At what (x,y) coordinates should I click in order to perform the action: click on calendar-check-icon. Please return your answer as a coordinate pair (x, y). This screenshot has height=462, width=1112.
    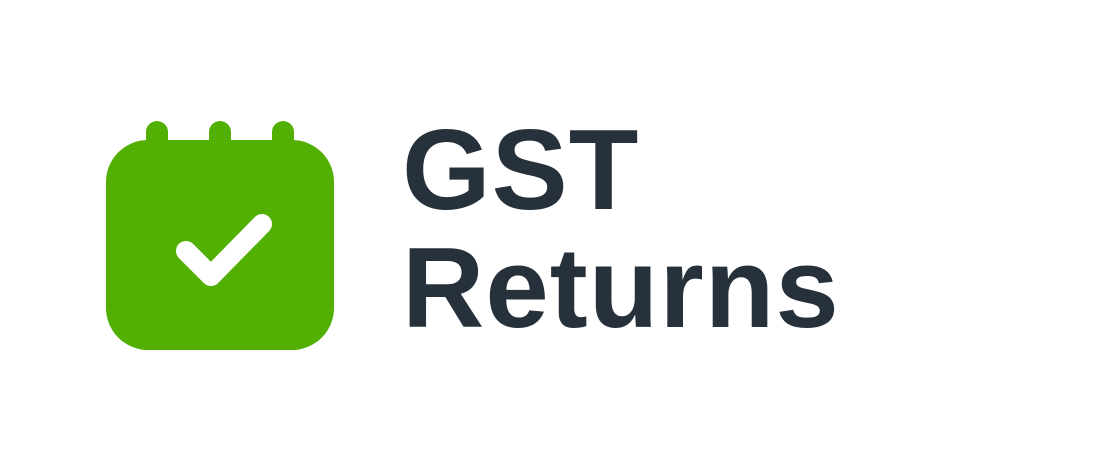
    Looking at the image, I should click on (220, 236).